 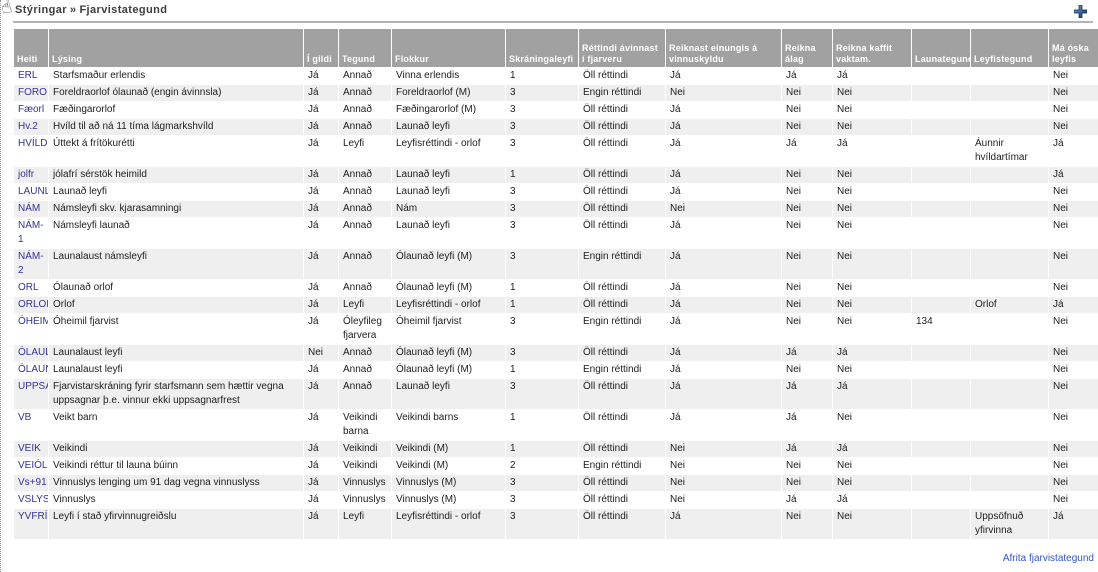 What do you see at coordinates (872, 394) in the screenshot?
I see `cell-reikna-kaffit: Já` at bounding box center [872, 394].